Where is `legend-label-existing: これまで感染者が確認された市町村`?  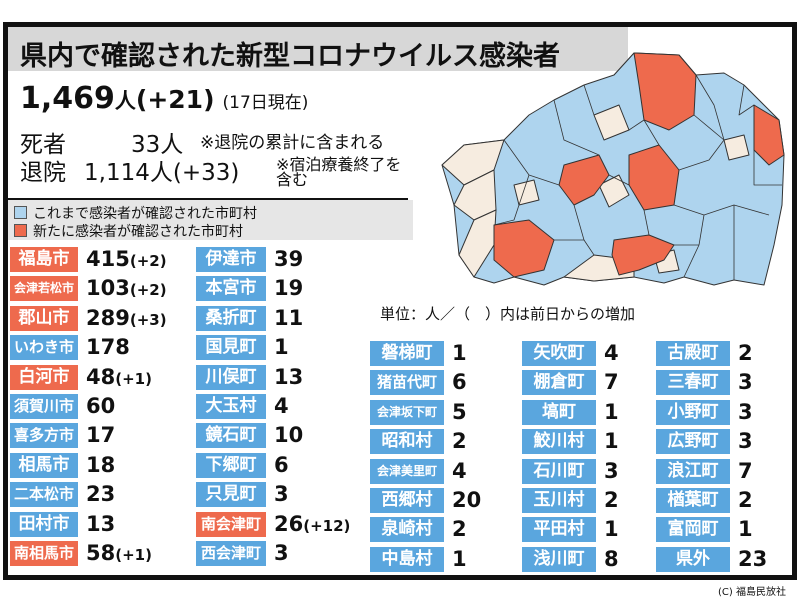
legend-label-existing: これまで感染者が確認された市町村 is located at coordinates (145, 214).